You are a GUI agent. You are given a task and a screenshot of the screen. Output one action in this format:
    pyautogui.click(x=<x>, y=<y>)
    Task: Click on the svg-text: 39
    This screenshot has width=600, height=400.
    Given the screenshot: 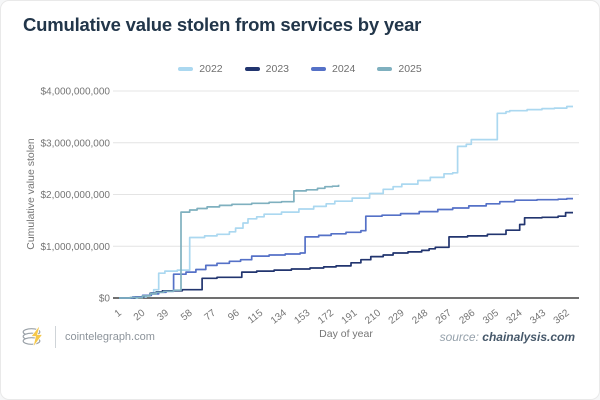 What is the action you would take?
    pyautogui.click(x=163, y=315)
    